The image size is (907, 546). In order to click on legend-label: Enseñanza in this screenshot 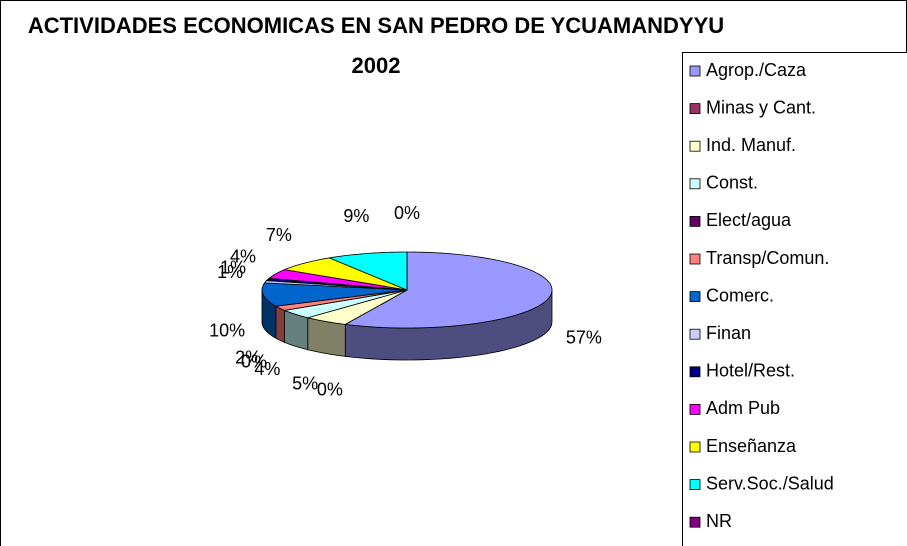, I will do `click(751, 446)`.